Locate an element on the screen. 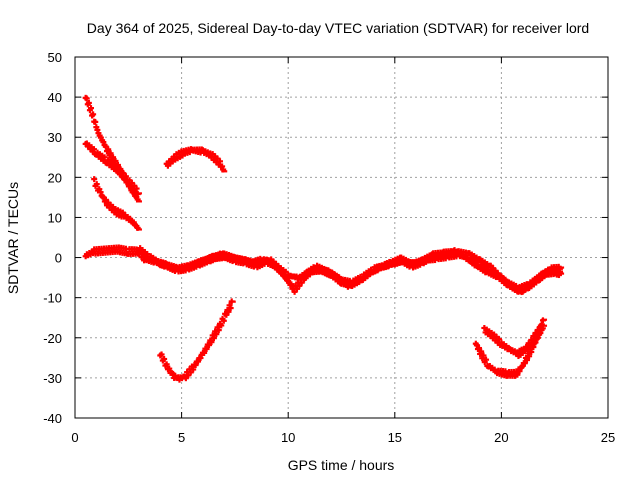 The width and height of the screenshot is (640, 480). x-tick-label: 5 is located at coordinates (181, 437).